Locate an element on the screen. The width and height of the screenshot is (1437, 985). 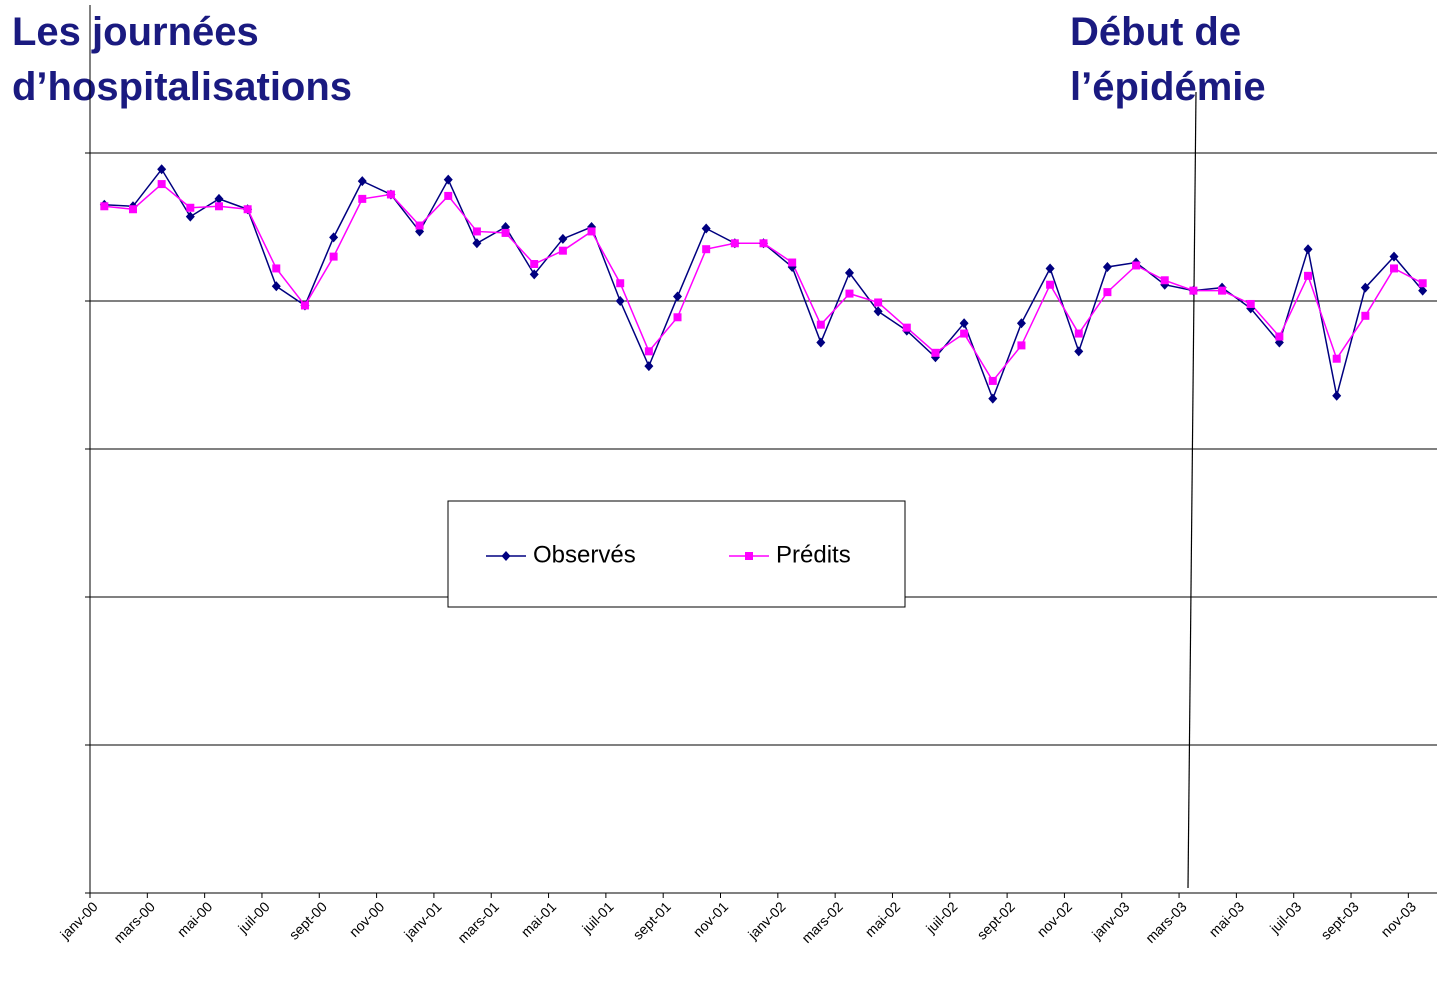
x-tick-label: mai-01 is located at coordinates (539, 919).